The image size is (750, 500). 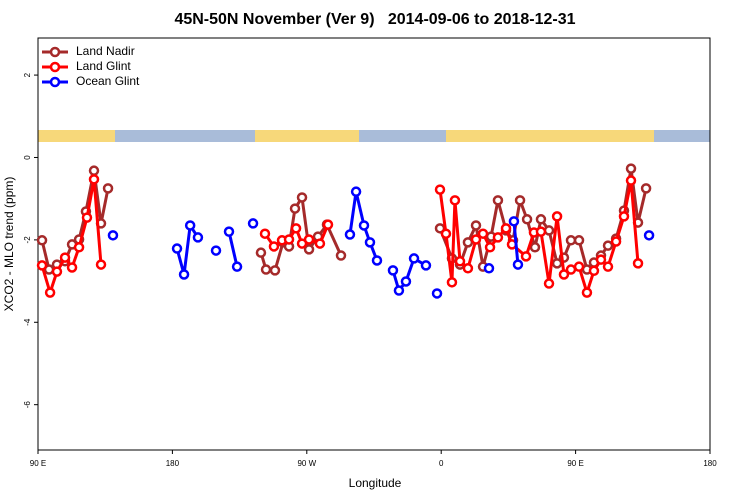 I want to click on y-tick-label: 0, so click(x=27, y=157).